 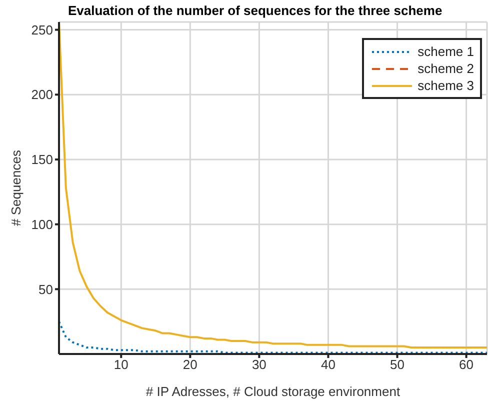 I want to click on y-tick-label: 200, so click(x=42, y=94).